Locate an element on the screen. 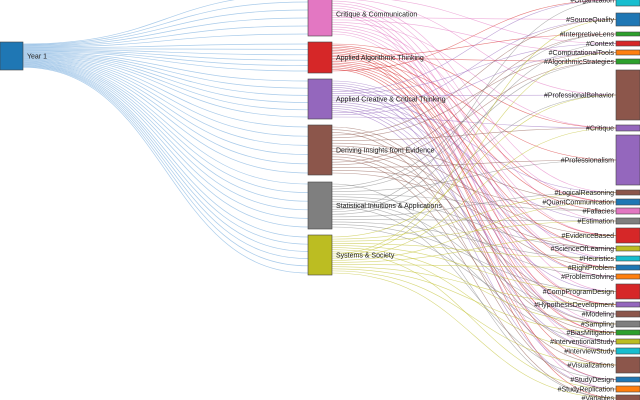 This screenshot has height=400, width=640. node-label-organization: #Organization is located at coordinates (592, 2).